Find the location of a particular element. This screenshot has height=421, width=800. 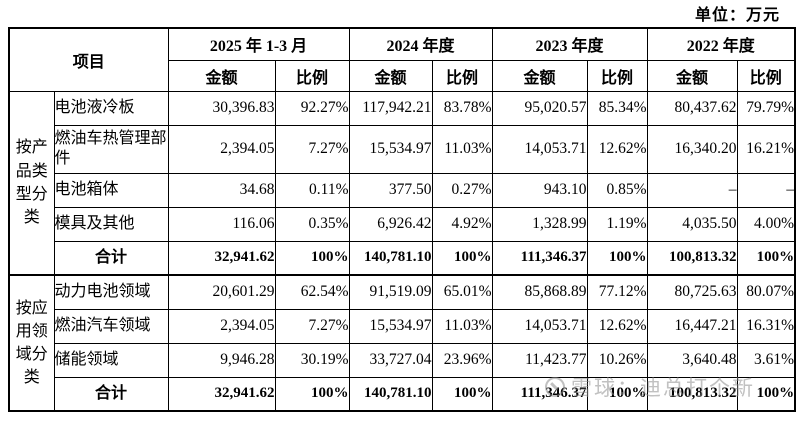

ratio-cell: 30.19% is located at coordinates (312, 360).